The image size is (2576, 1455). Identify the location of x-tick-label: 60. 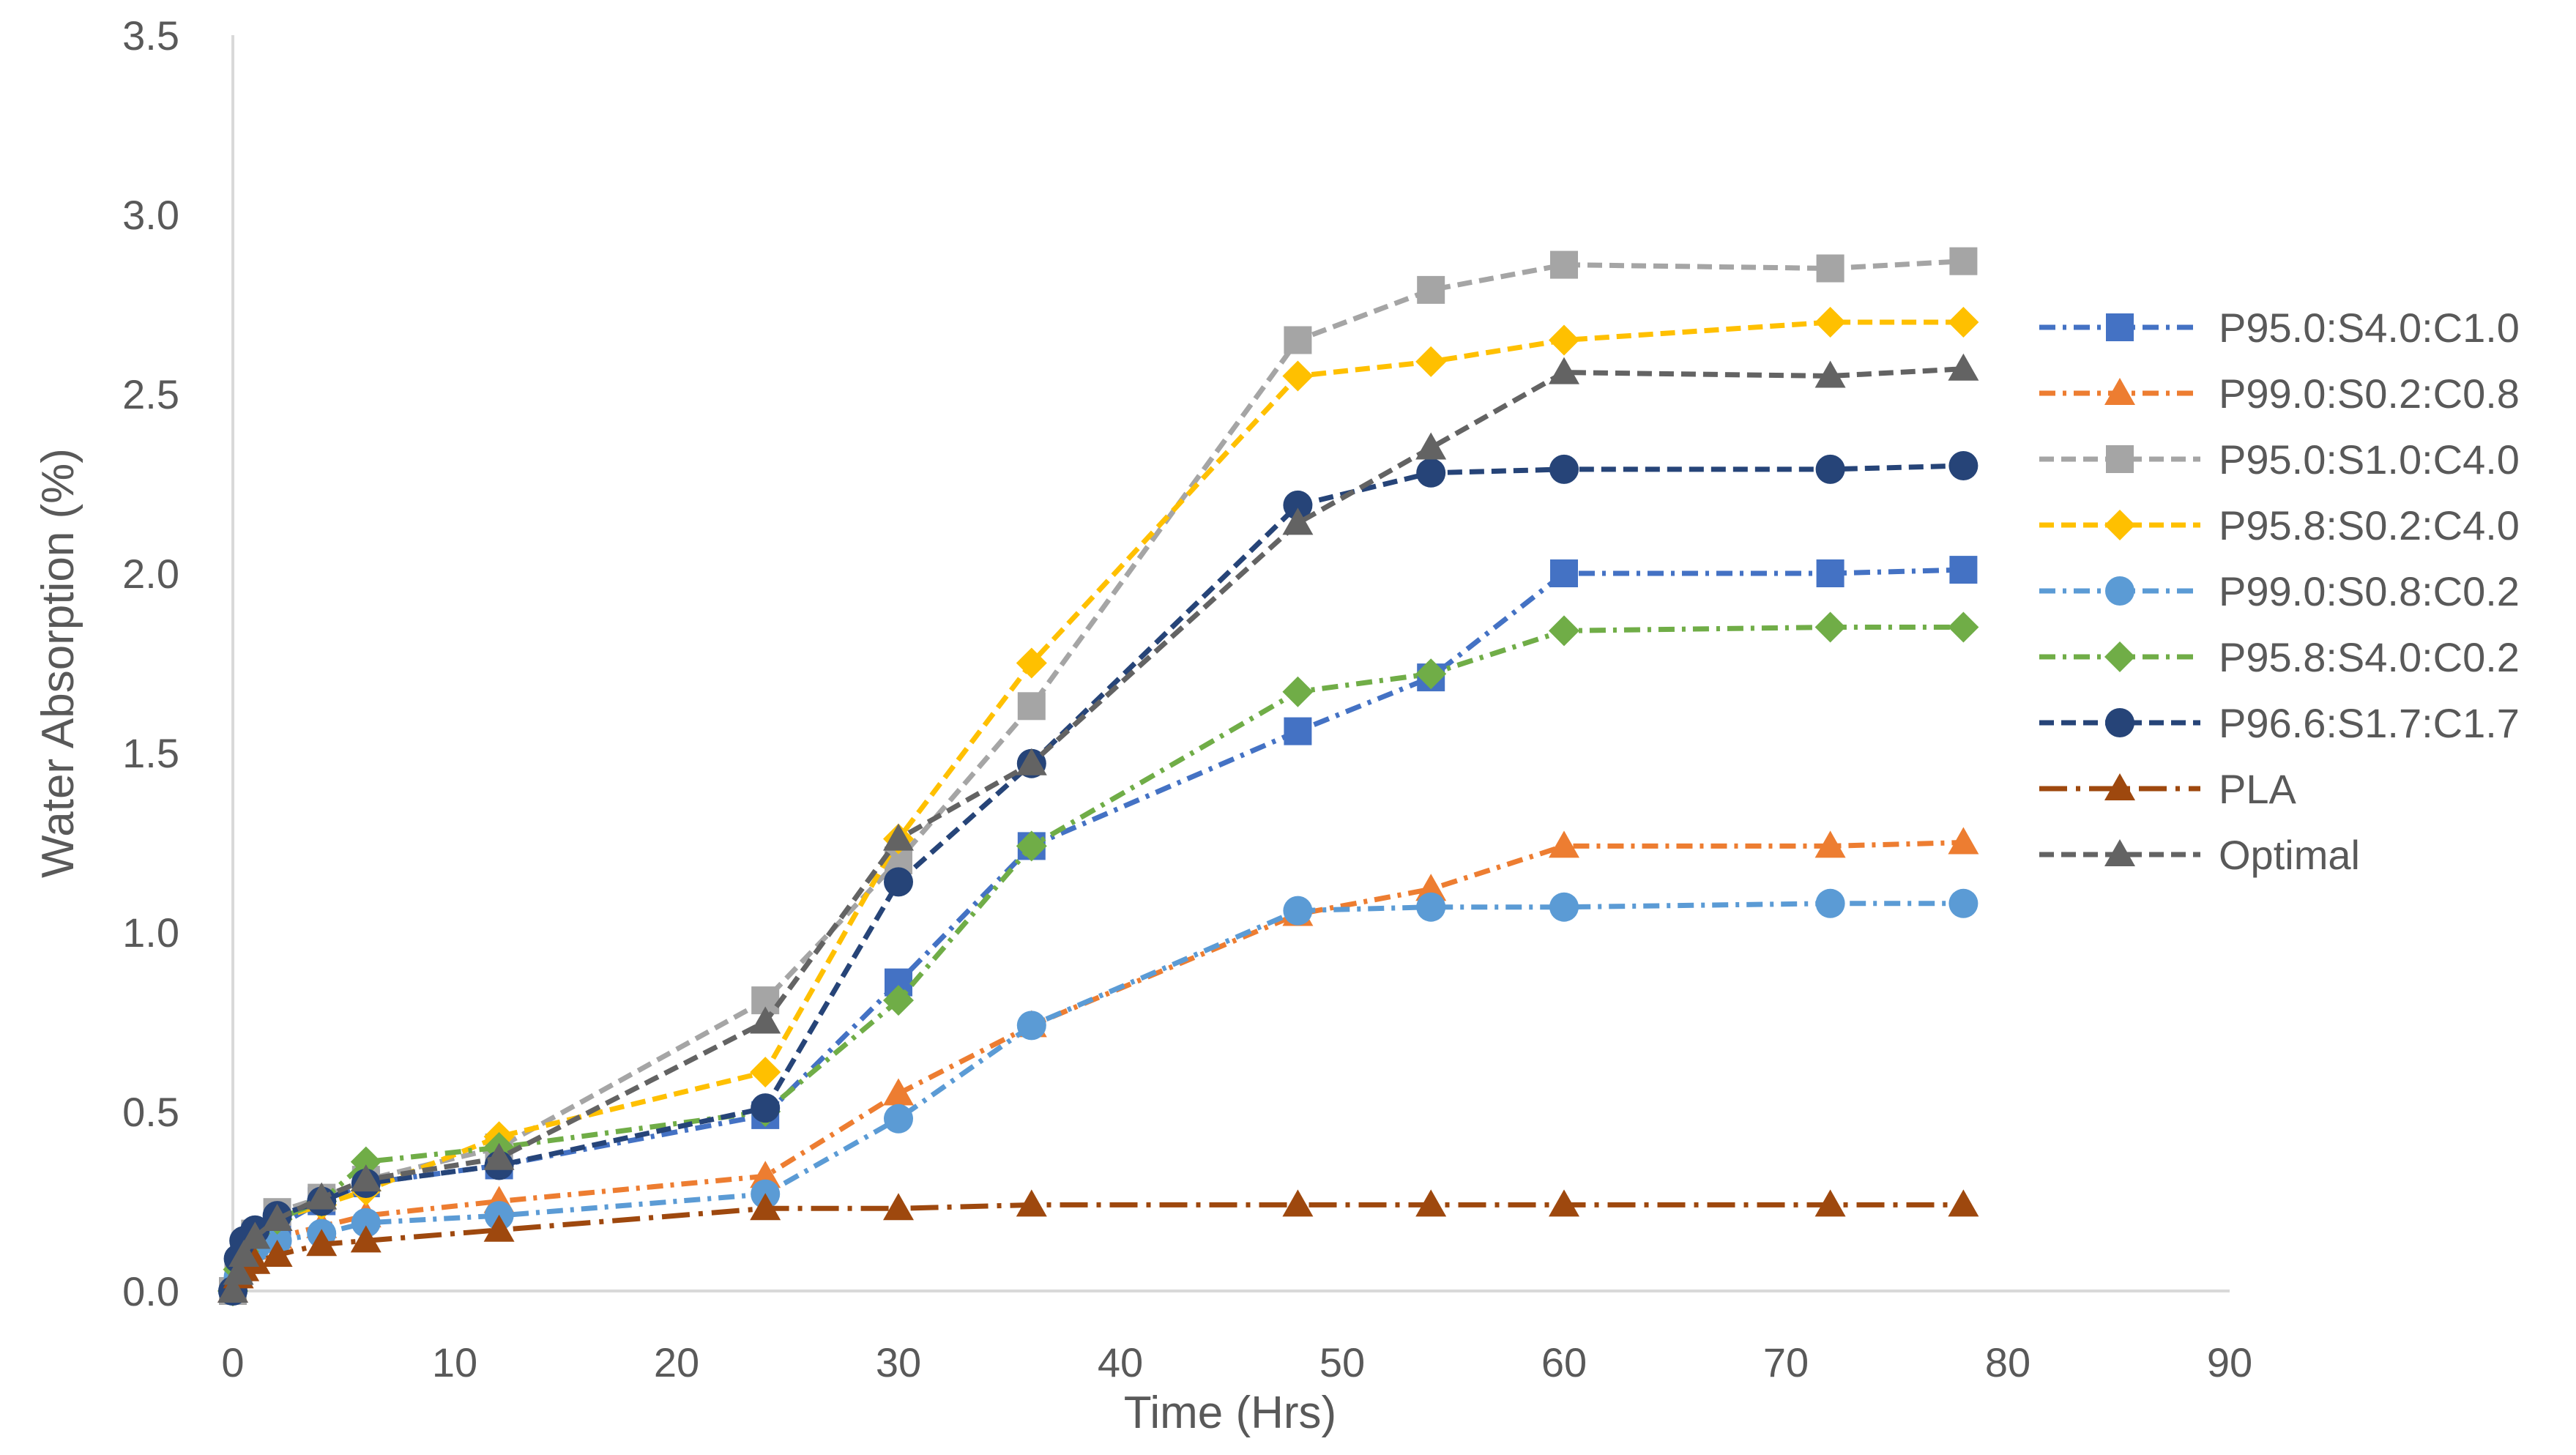
(1564, 1362).